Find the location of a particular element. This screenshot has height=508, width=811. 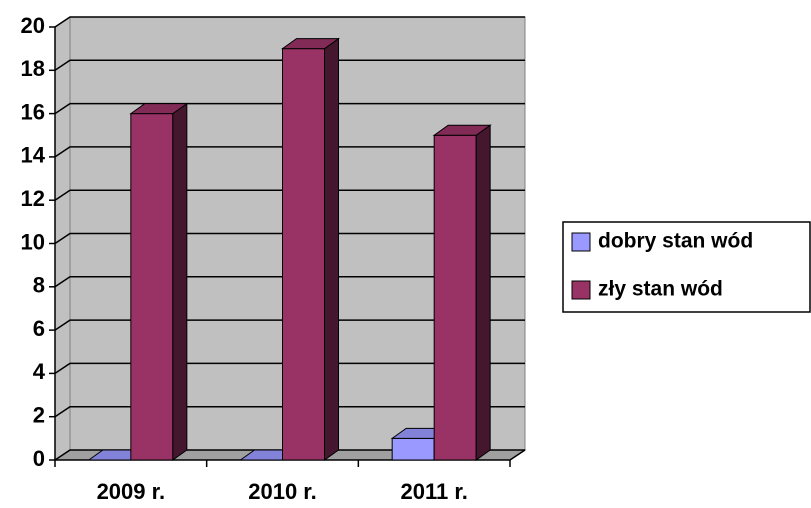

y-tick-label: 10 is located at coordinates (33, 241).